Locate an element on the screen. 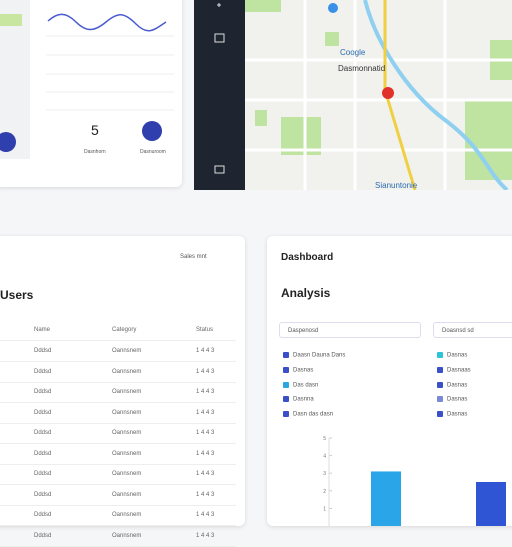 The width and height of the screenshot is (512, 547). stats-card: 5 Dasnhorn Dasnuroom is located at coordinates (91, 93).